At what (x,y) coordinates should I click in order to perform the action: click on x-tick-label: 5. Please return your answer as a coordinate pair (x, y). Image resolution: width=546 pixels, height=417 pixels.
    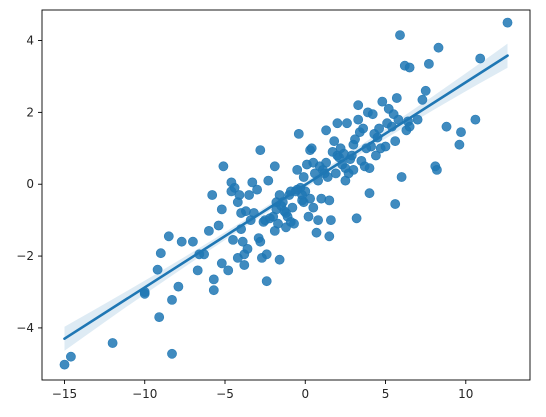
    Looking at the image, I should click on (386, 394).